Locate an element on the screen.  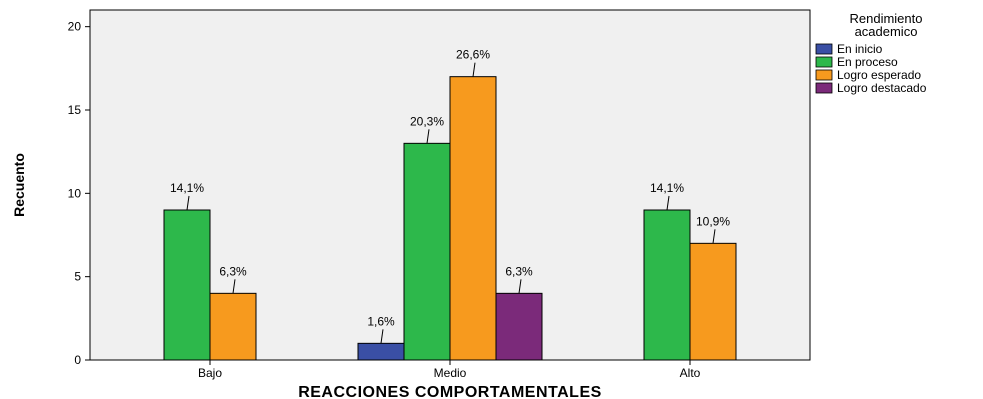
y-axis-title: Recuento is located at coordinates (19, 185).